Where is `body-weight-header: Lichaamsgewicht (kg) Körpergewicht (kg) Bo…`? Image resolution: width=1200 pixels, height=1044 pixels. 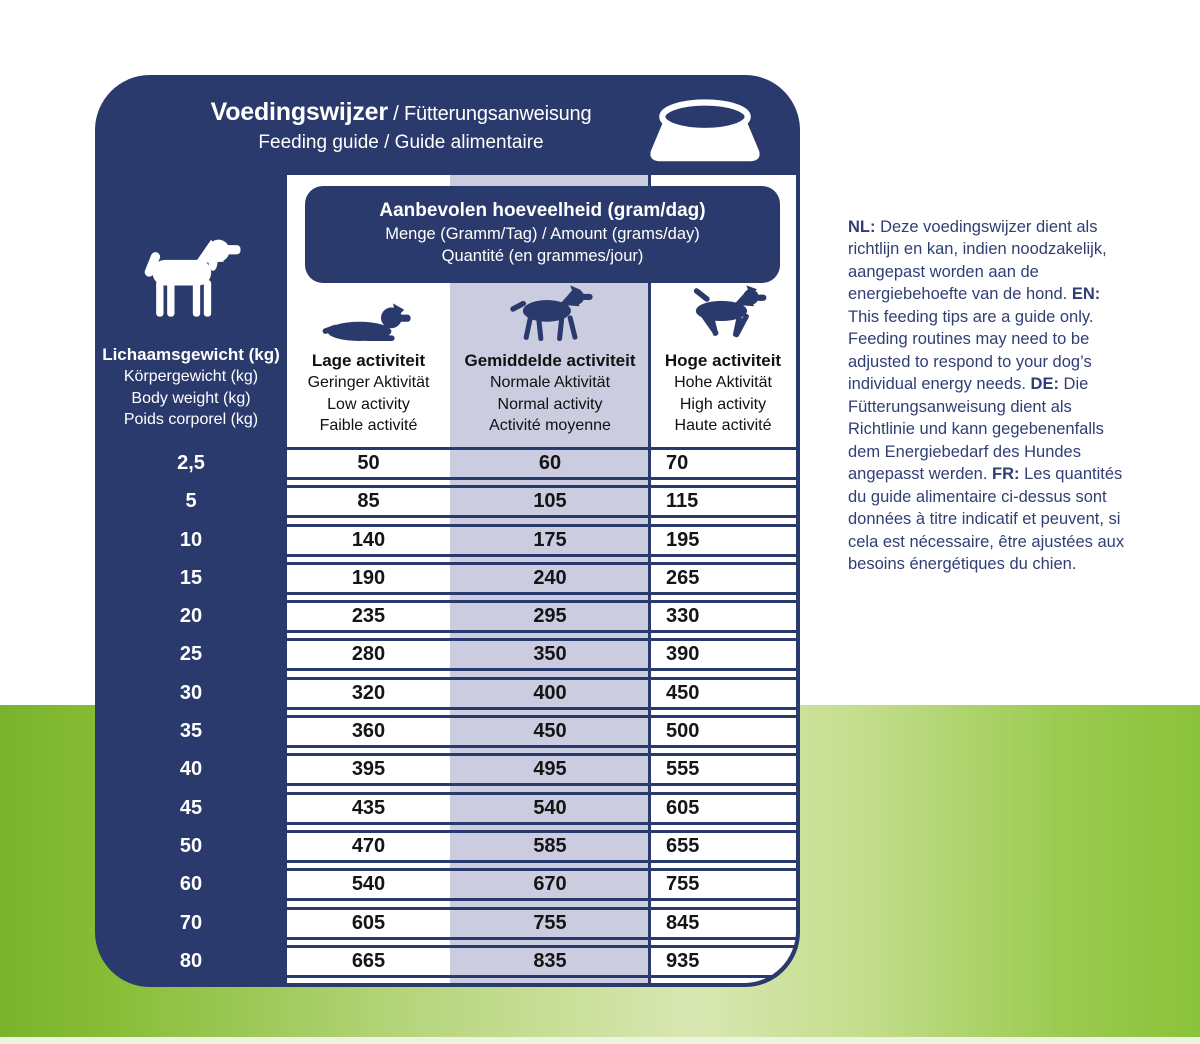 body-weight-header: Lichaamsgewicht (kg) Körpergewicht (kg) Bo… is located at coordinates (191, 329).